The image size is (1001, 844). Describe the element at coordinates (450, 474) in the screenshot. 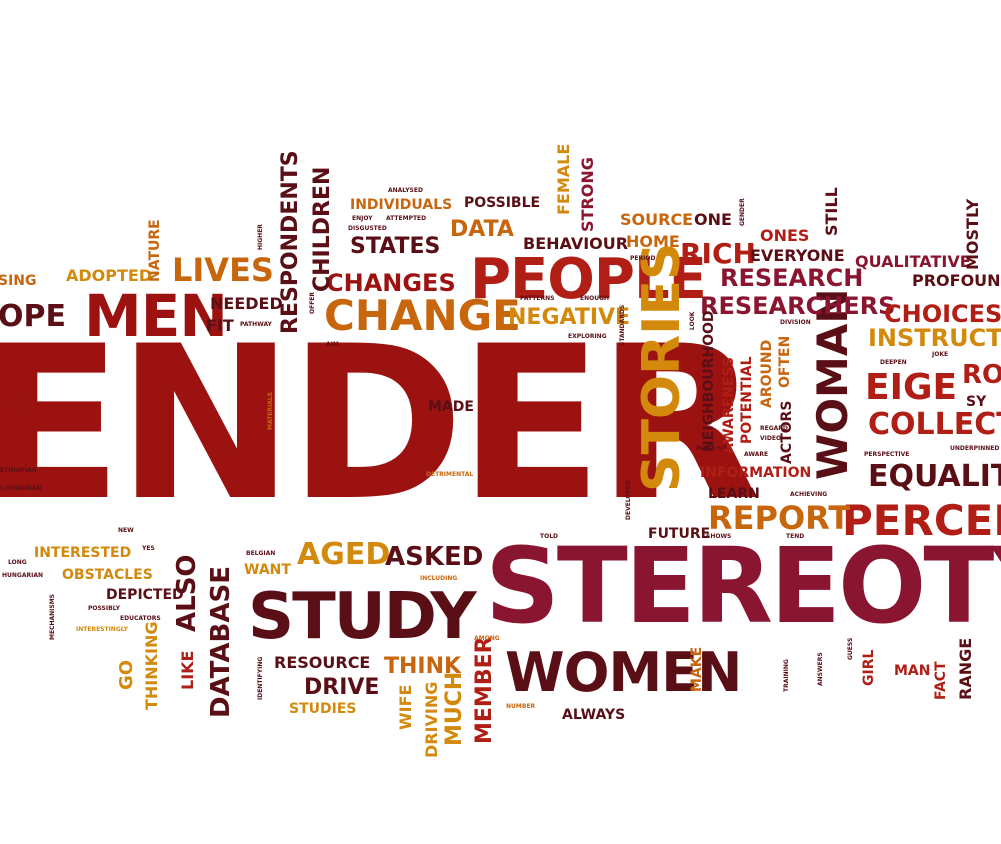

I see `word-detrimental: DETRIMENTAL` at that location.